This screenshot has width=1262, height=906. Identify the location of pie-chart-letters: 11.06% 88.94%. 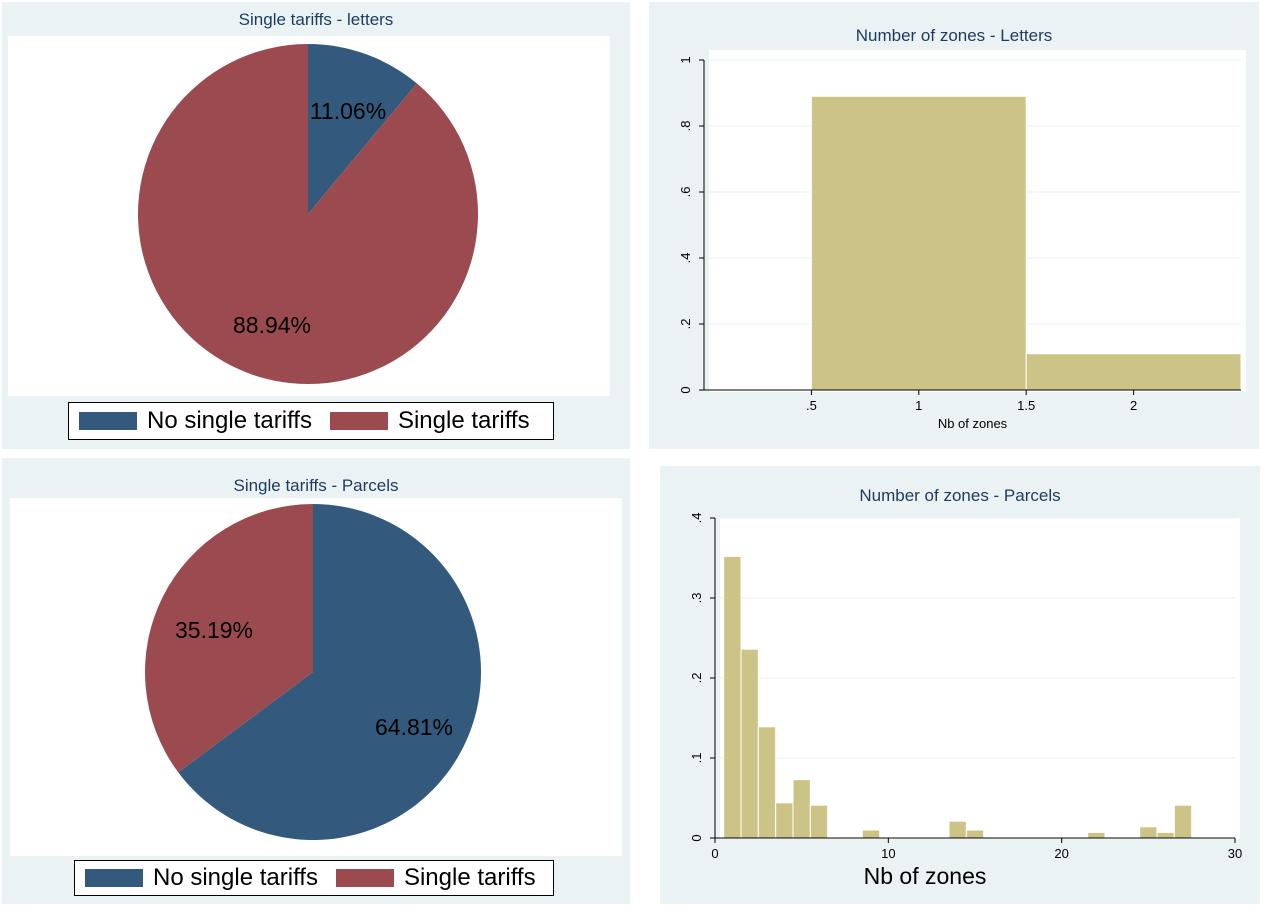
(307, 214).